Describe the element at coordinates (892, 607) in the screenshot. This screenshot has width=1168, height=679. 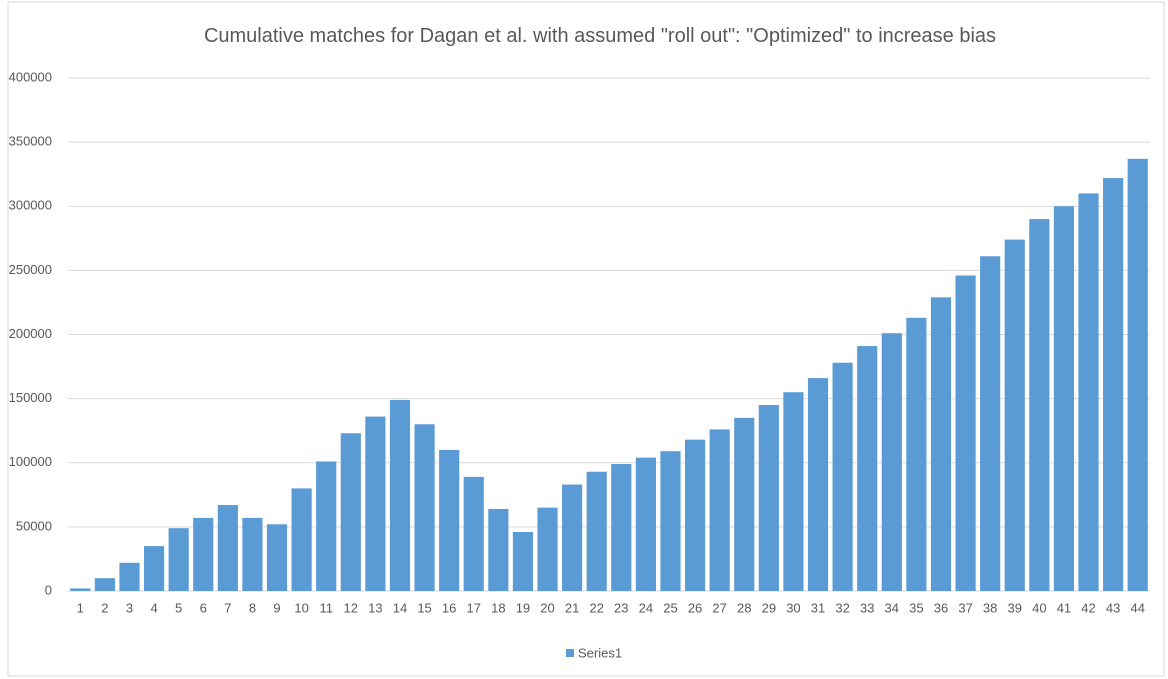
I see `x-tick-label: 34` at that location.